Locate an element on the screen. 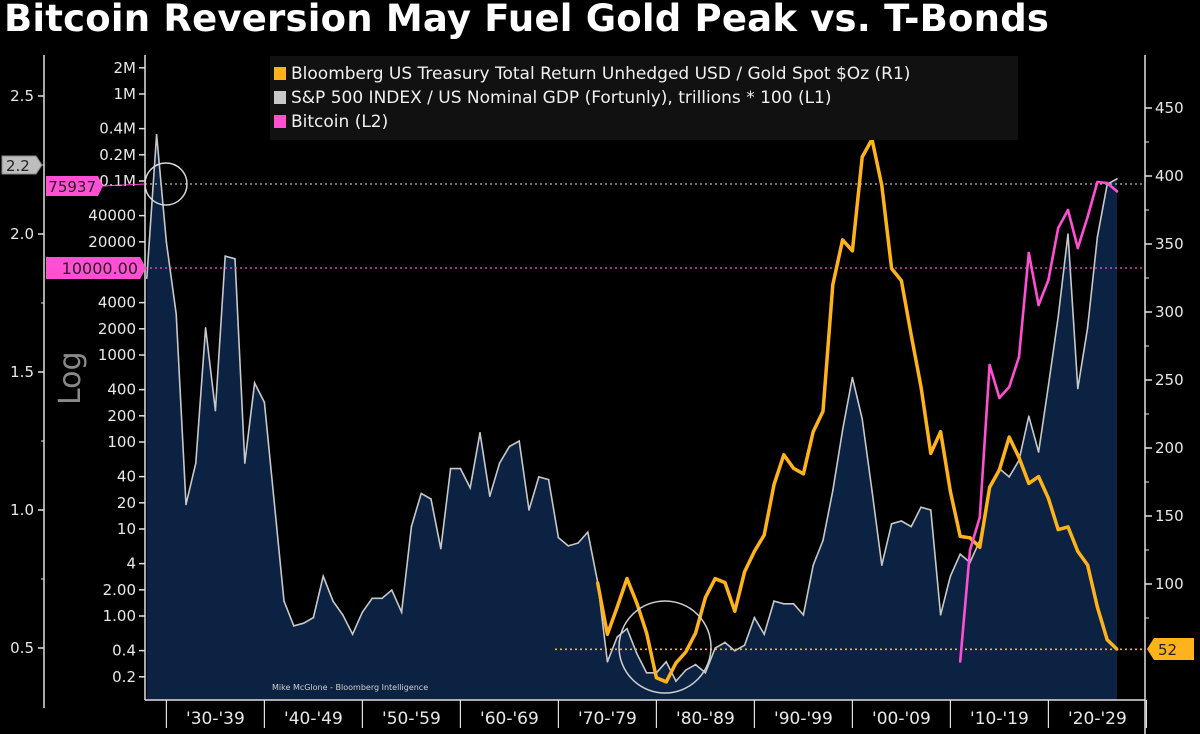 The height and width of the screenshot is (734, 1200). sp500-gdp-point-1992 is located at coordinates (793, 604).